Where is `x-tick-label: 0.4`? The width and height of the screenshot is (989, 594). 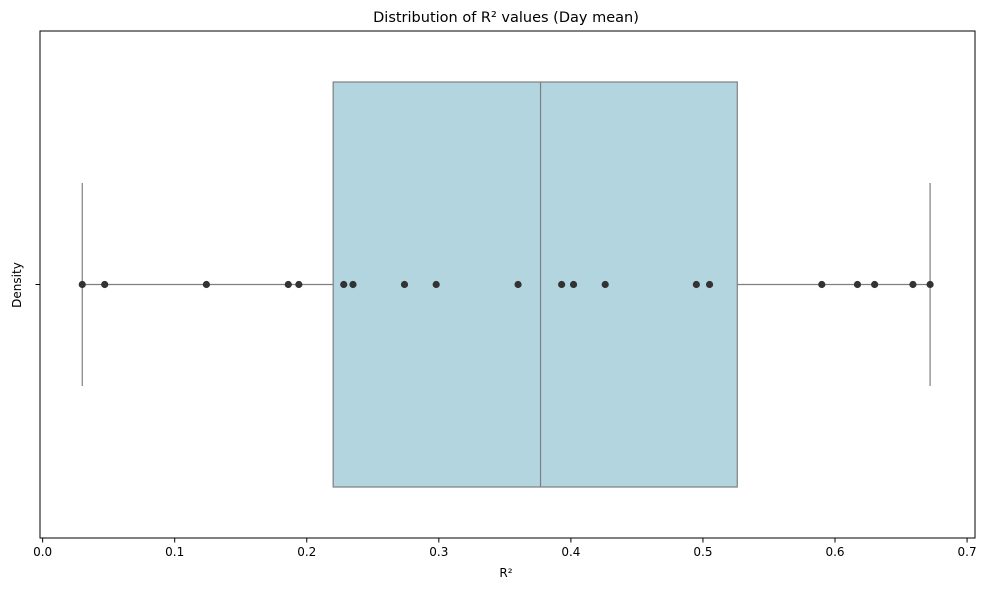 x-tick-label: 0.4 is located at coordinates (570, 552).